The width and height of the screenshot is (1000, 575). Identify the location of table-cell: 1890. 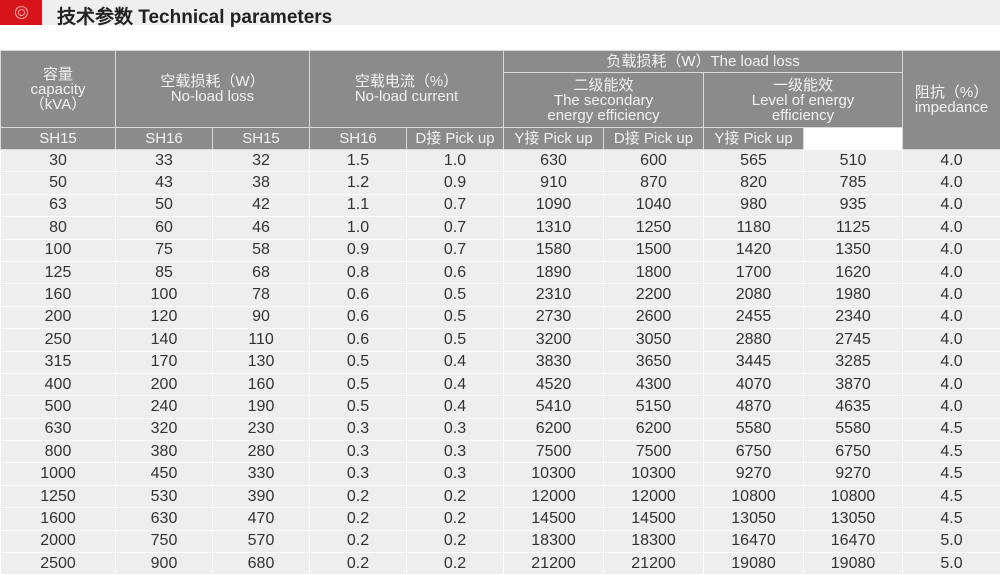
(554, 272).